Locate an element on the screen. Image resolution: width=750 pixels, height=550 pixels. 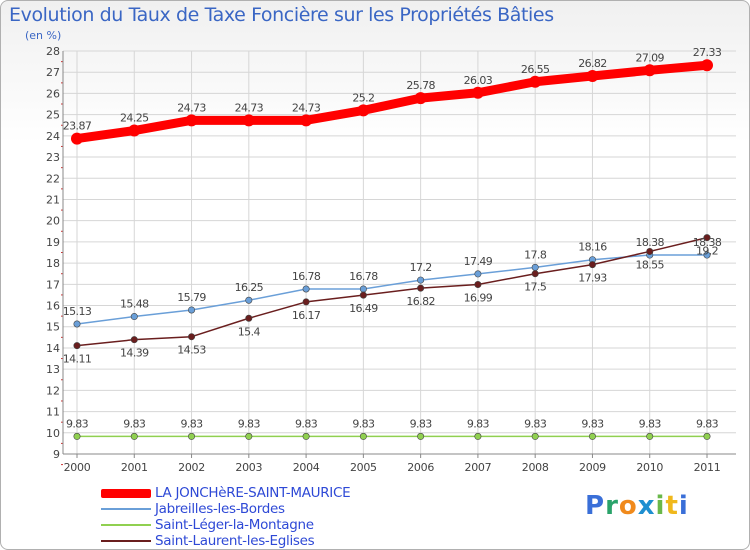
x-tick-label: 2002 is located at coordinates (191, 467).